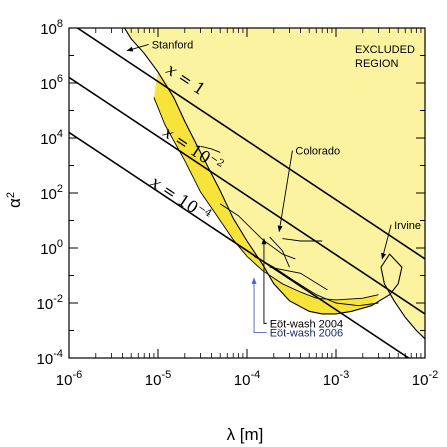 Image resolution: width=447 pixels, height=447 pixels. I want to click on x-tick-exp: -4, so click(255, 375).